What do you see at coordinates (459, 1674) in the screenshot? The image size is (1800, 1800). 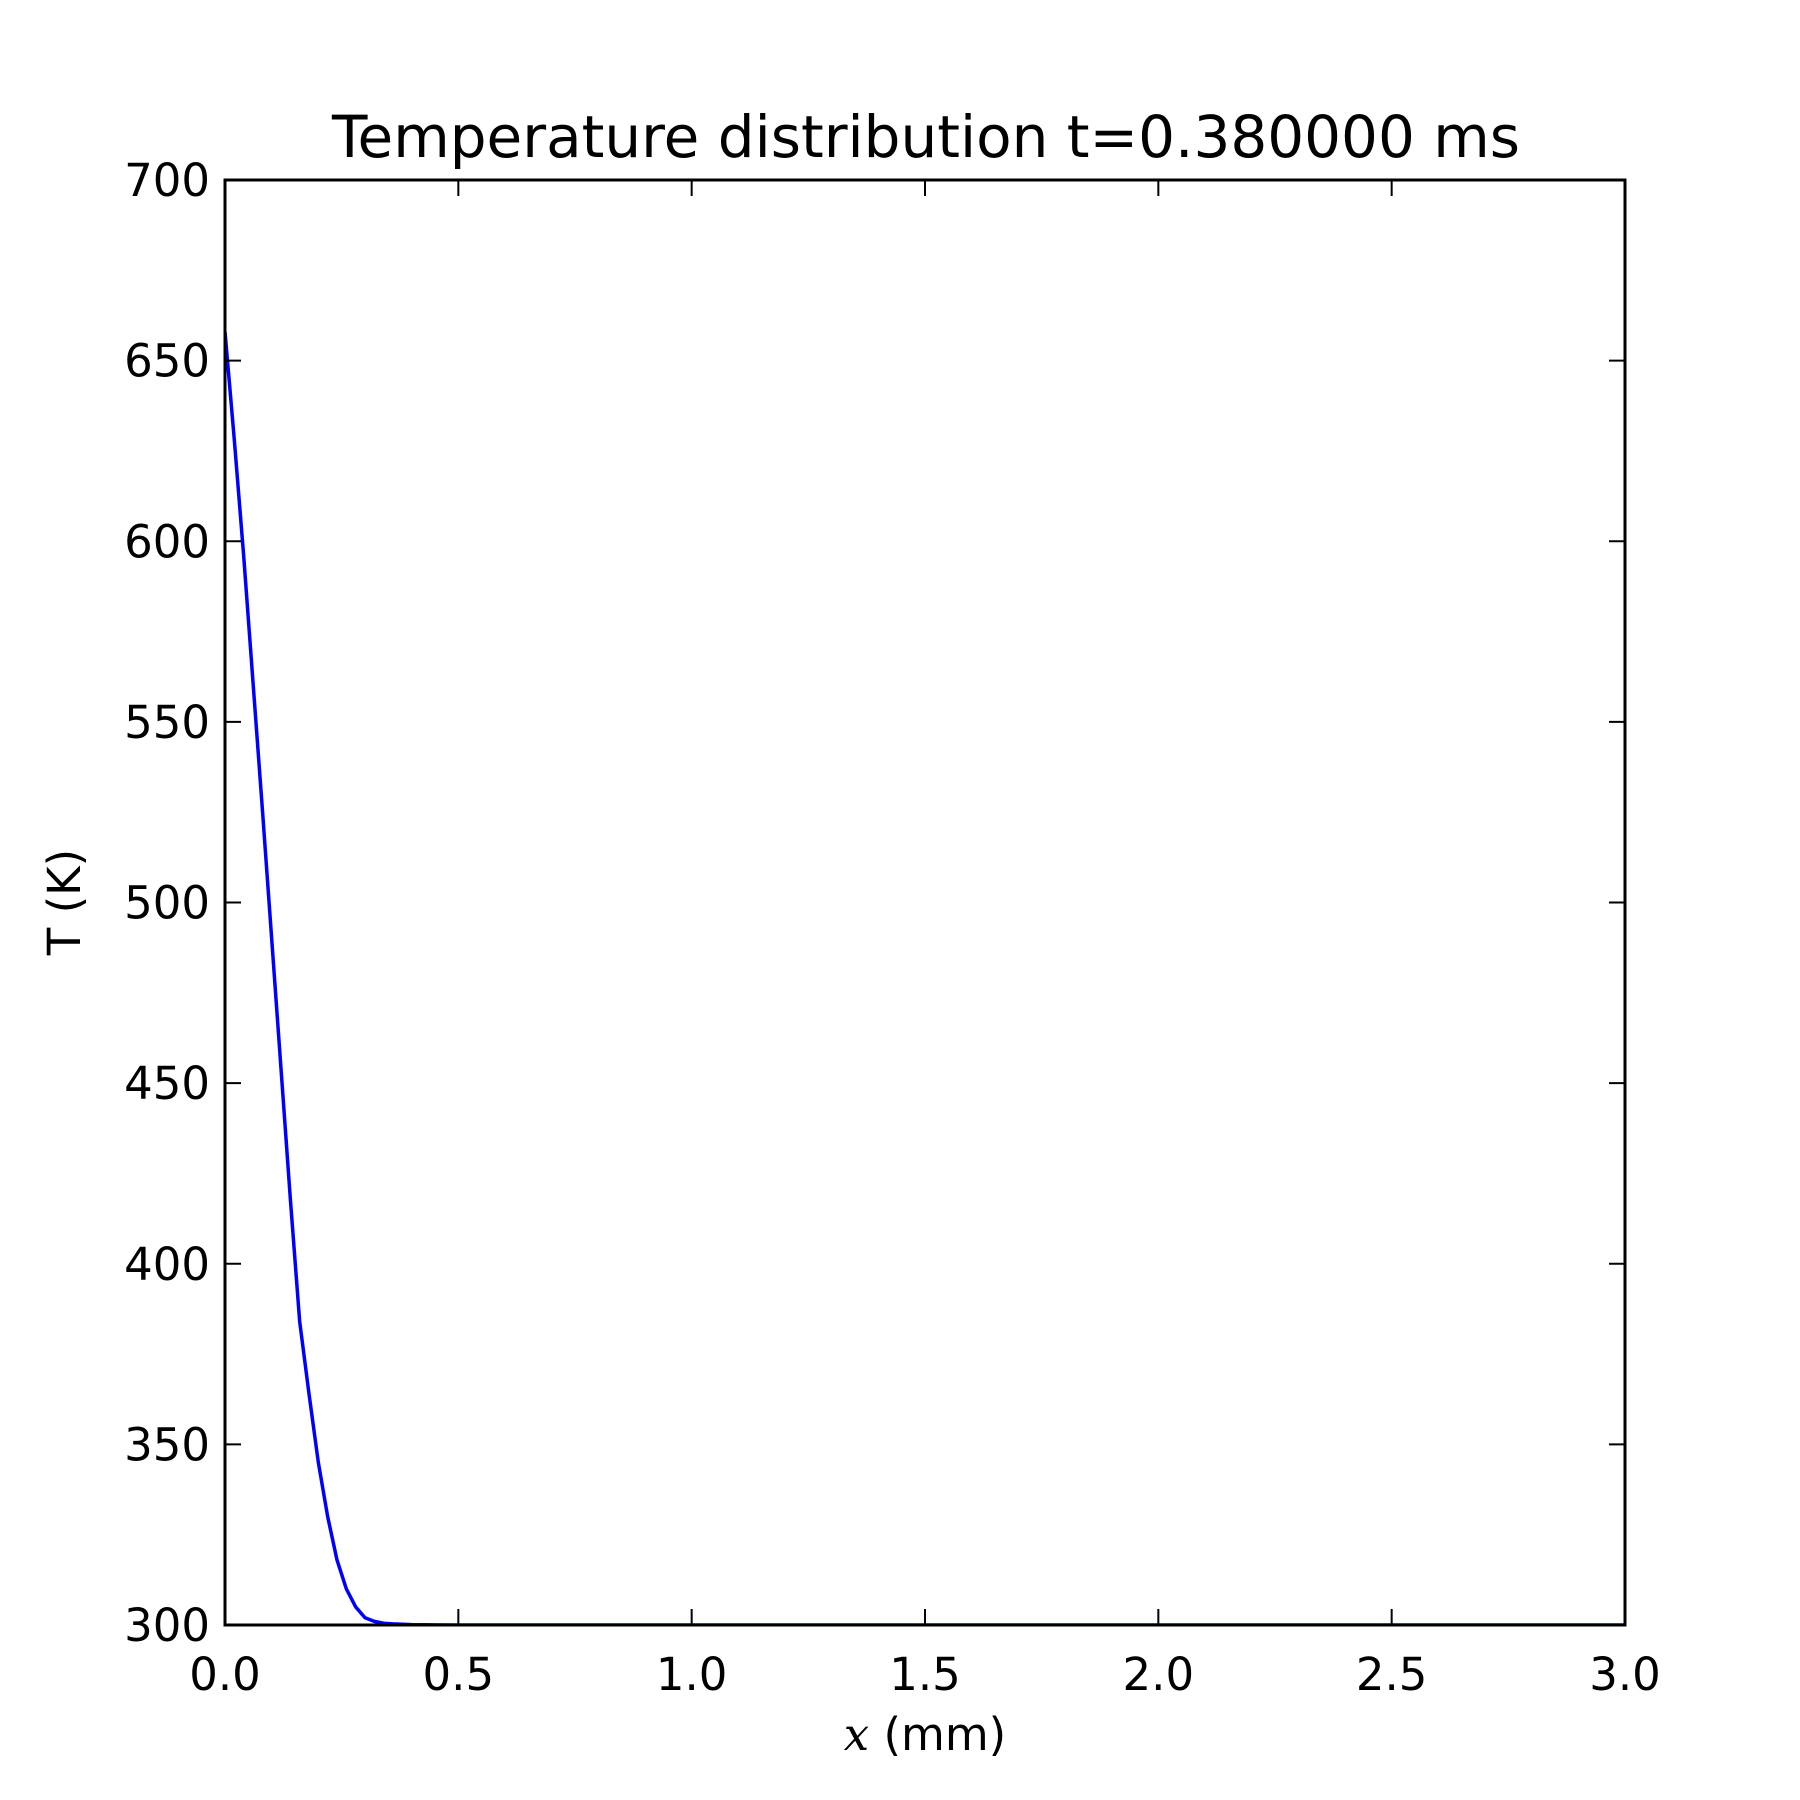 I see `x-tick-label: 0.5` at bounding box center [459, 1674].